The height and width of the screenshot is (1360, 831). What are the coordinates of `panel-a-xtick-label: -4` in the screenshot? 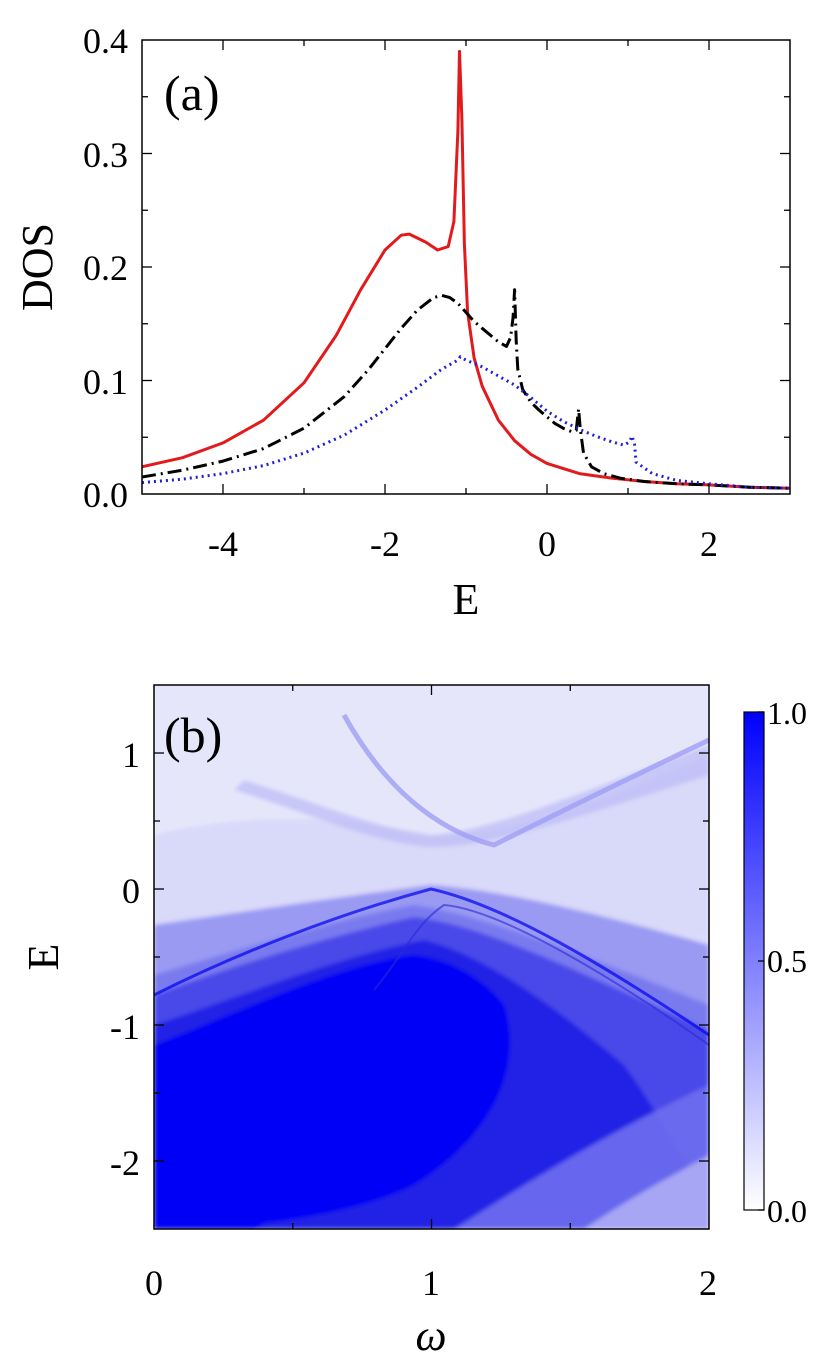 It's located at (223, 544).